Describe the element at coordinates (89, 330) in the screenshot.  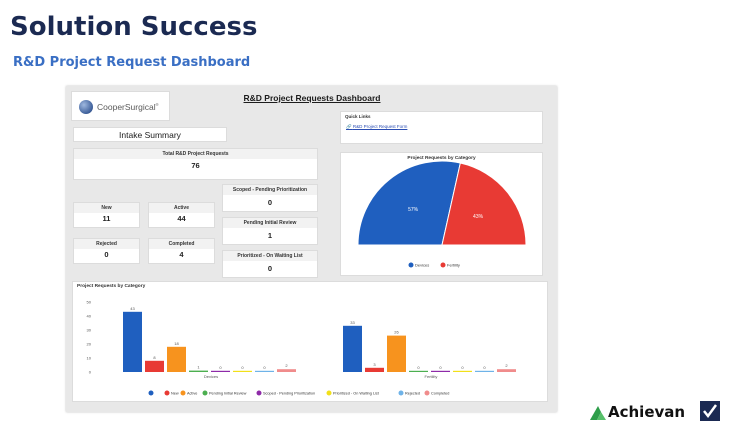
I see `y-tick-label: 30` at that location.